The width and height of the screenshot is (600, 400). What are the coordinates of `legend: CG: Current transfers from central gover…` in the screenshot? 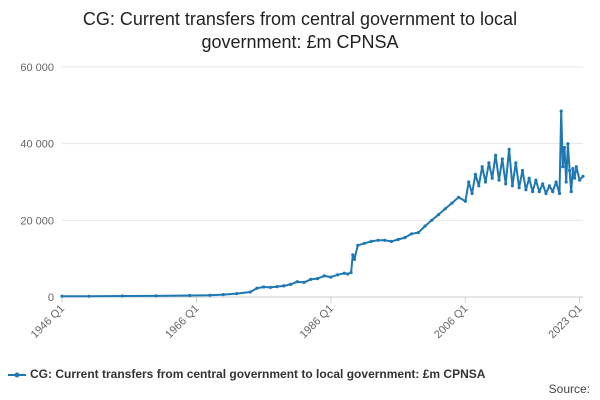 It's located at (246, 374).